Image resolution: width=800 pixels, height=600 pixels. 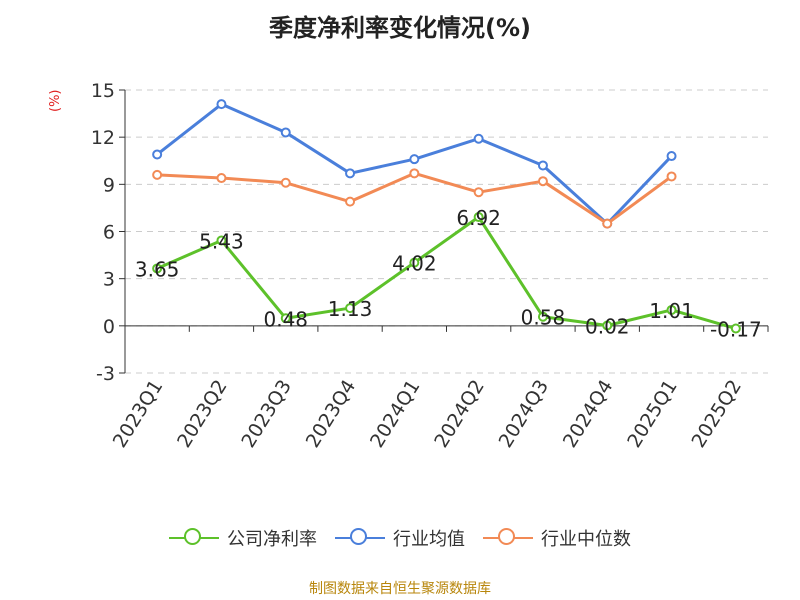 I want to click on chart-title: 季度净利率变化情况(%), so click(x=400, y=28).